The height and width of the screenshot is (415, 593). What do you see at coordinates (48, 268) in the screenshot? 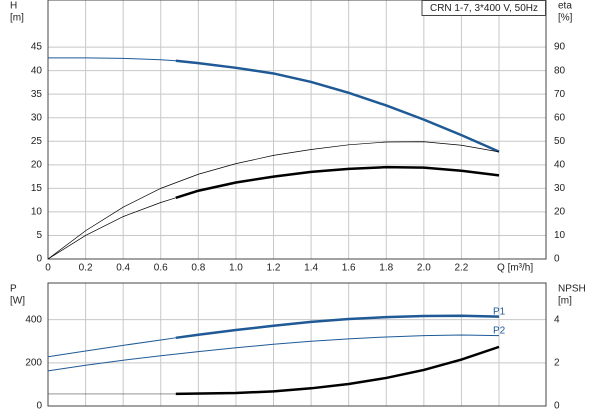
I see `x-tick-label: 0` at bounding box center [48, 268].